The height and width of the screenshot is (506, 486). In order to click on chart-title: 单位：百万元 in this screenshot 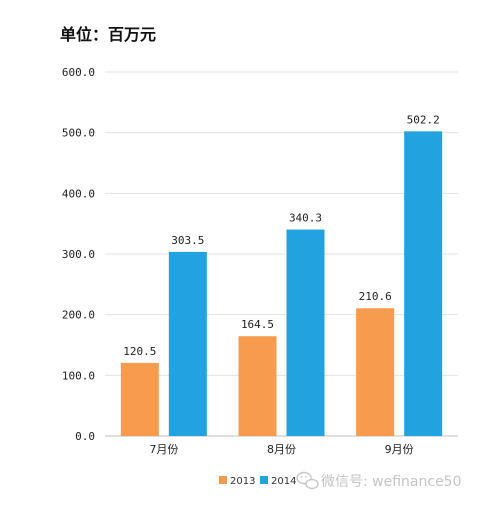, I will do `click(108, 34)`.